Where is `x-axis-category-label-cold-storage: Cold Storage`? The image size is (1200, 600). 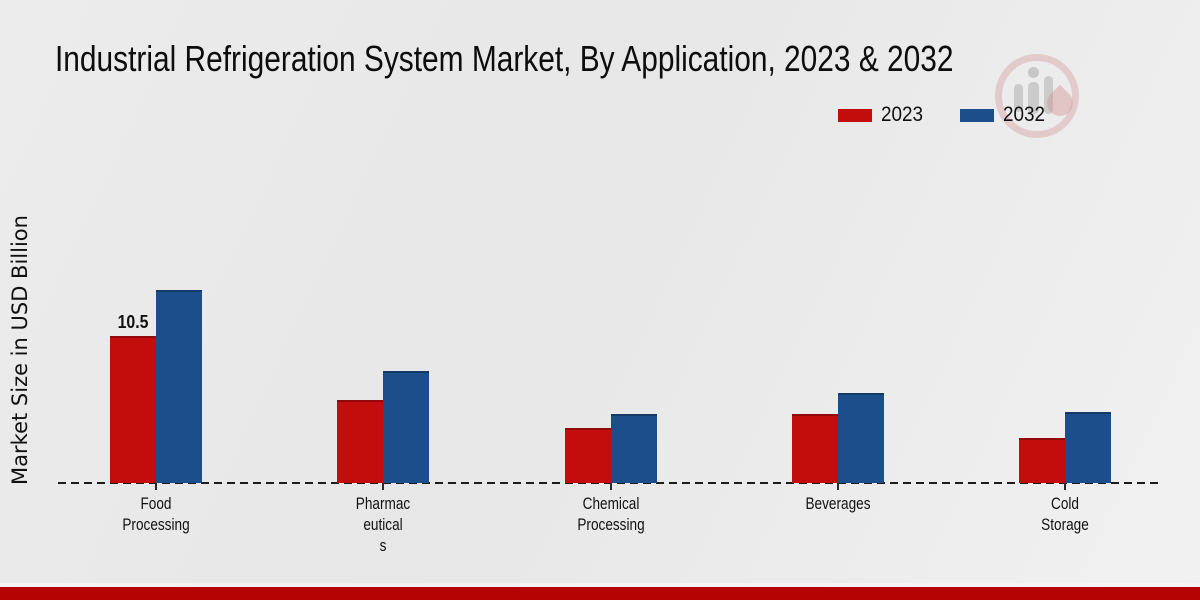 x-axis-category-label-cold-storage: Cold Storage is located at coordinates (1065, 514).